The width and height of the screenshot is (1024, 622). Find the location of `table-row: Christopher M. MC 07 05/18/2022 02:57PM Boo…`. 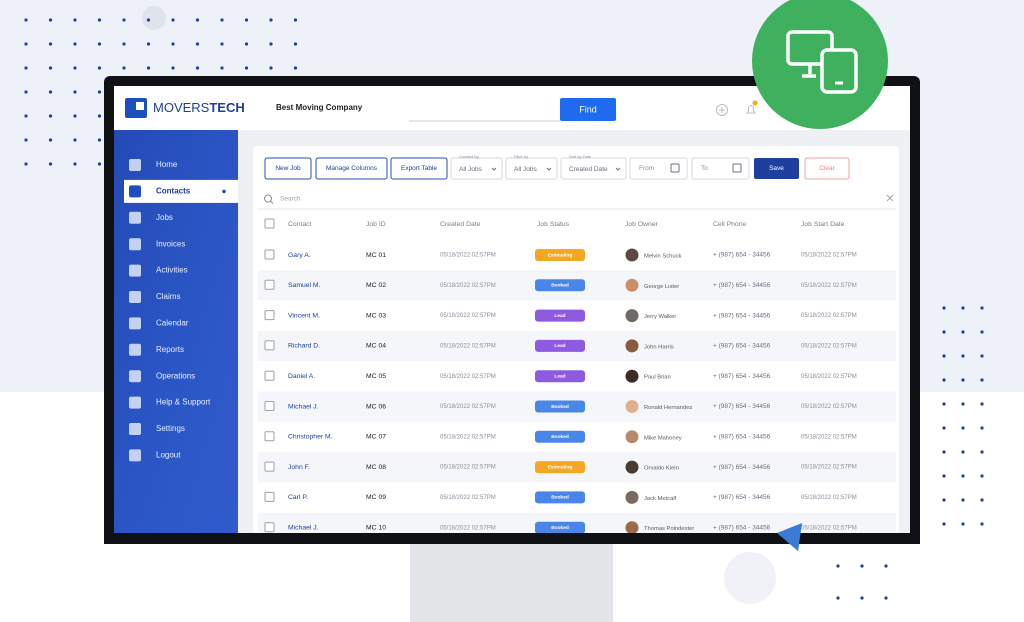

table-row: Christopher M. MC 07 05/18/2022 02:57PM Boo… is located at coordinates (577, 437).